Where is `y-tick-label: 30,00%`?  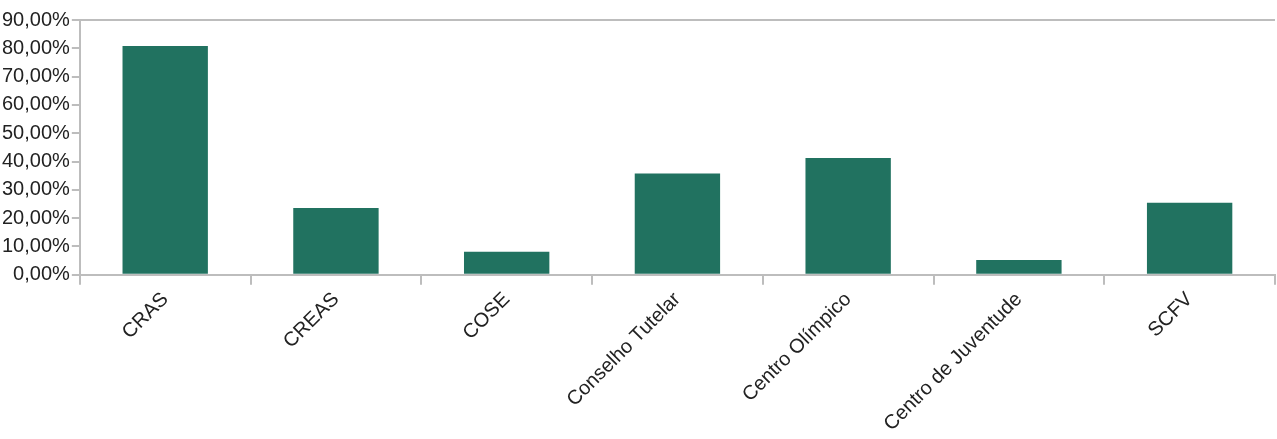 y-tick-label: 30,00% is located at coordinates (36, 188).